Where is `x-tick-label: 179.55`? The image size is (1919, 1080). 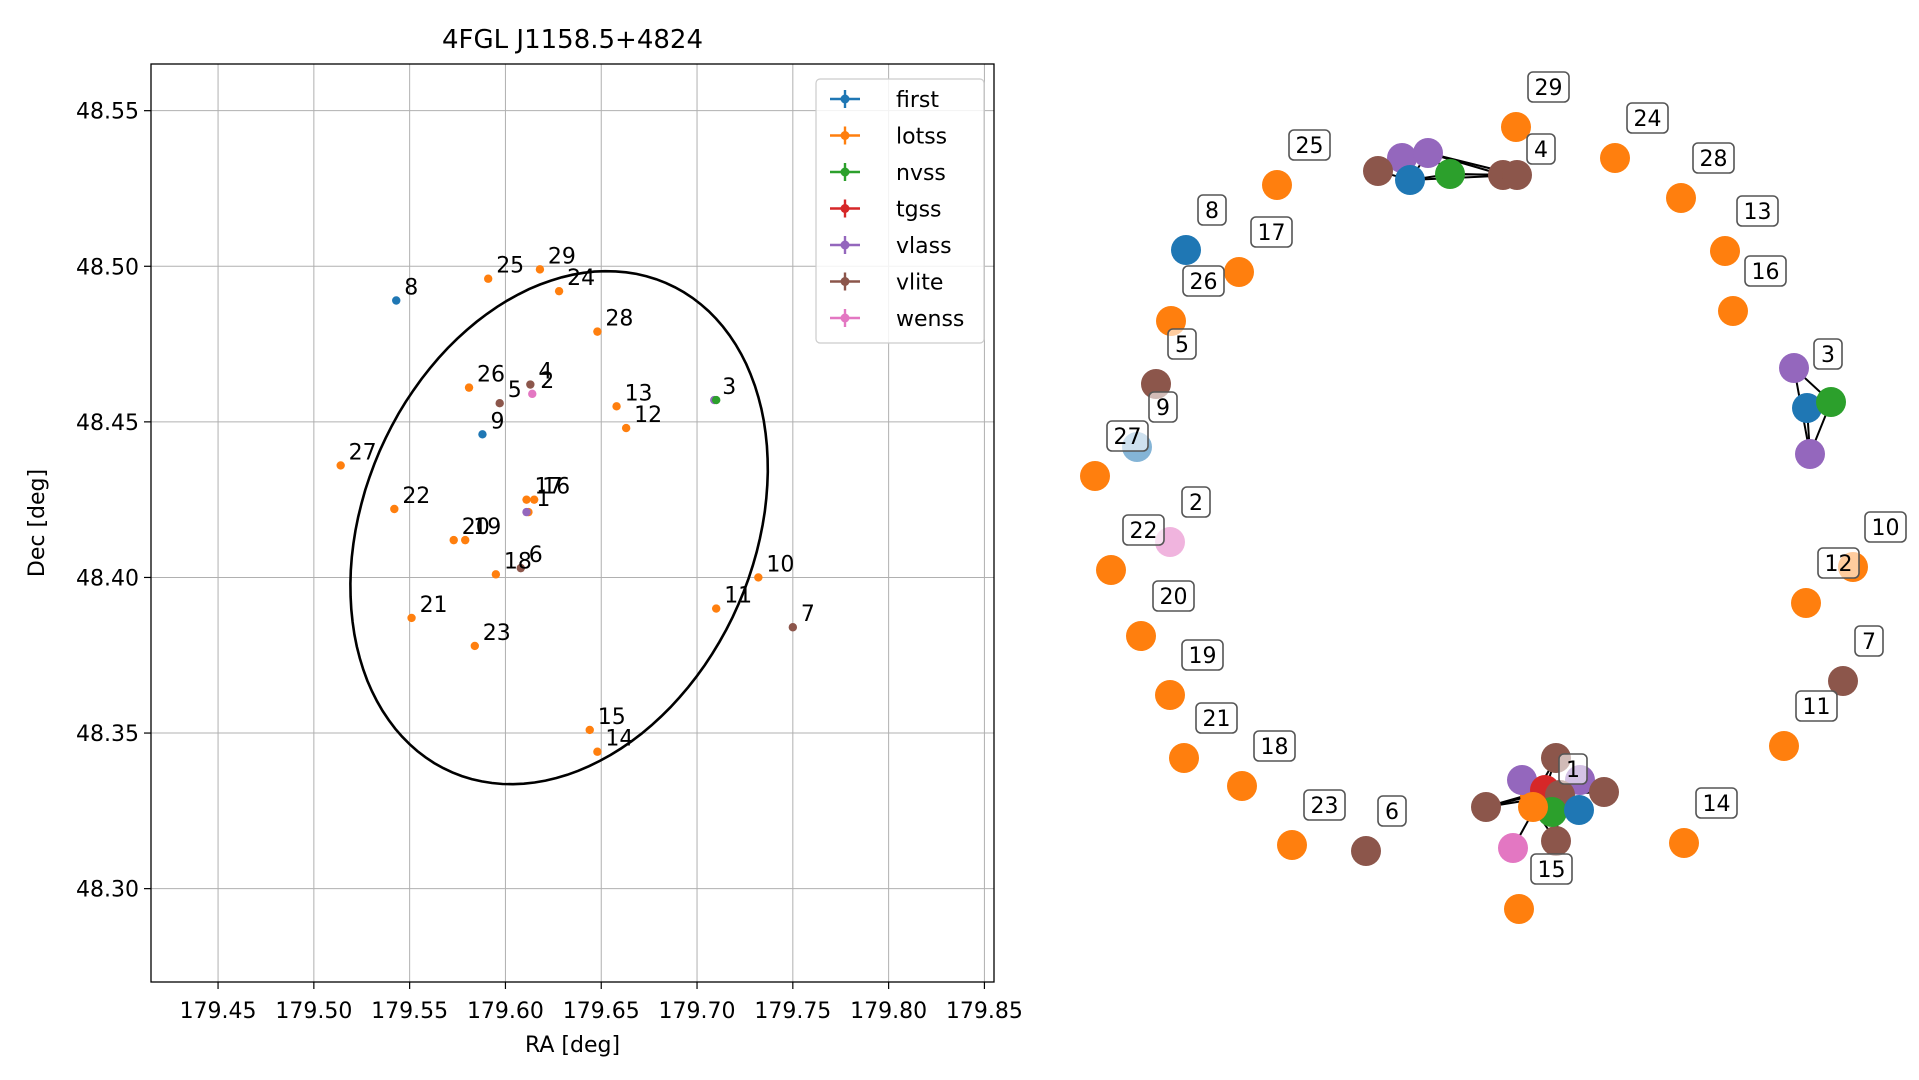
x-tick-label: 179.55 is located at coordinates (409, 1011).